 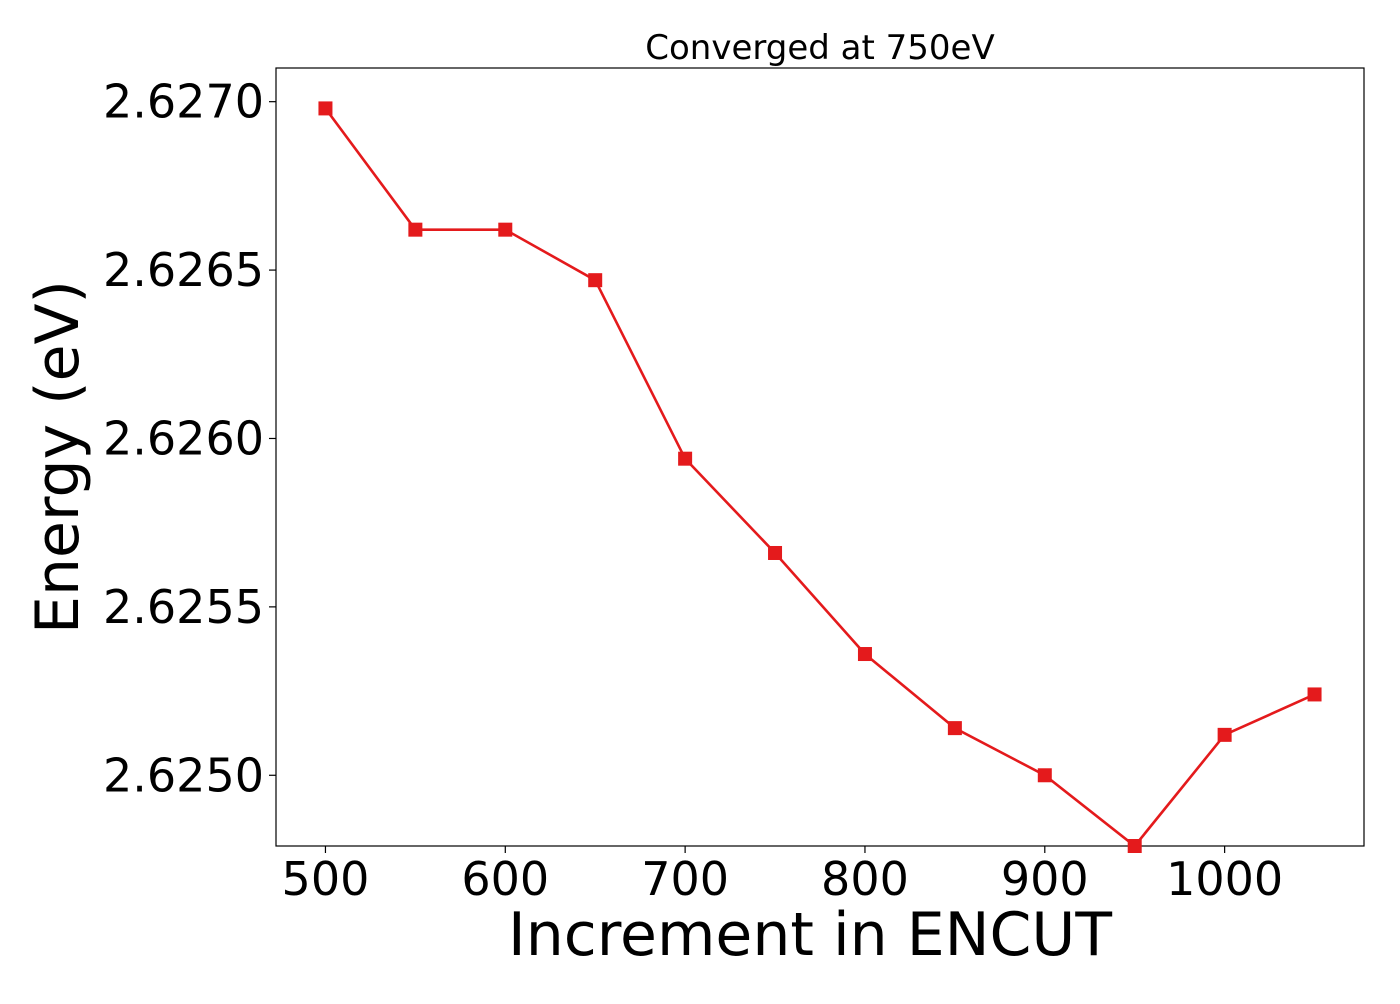 I want to click on y-tick-label: 2.6270, so click(x=183, y=102).